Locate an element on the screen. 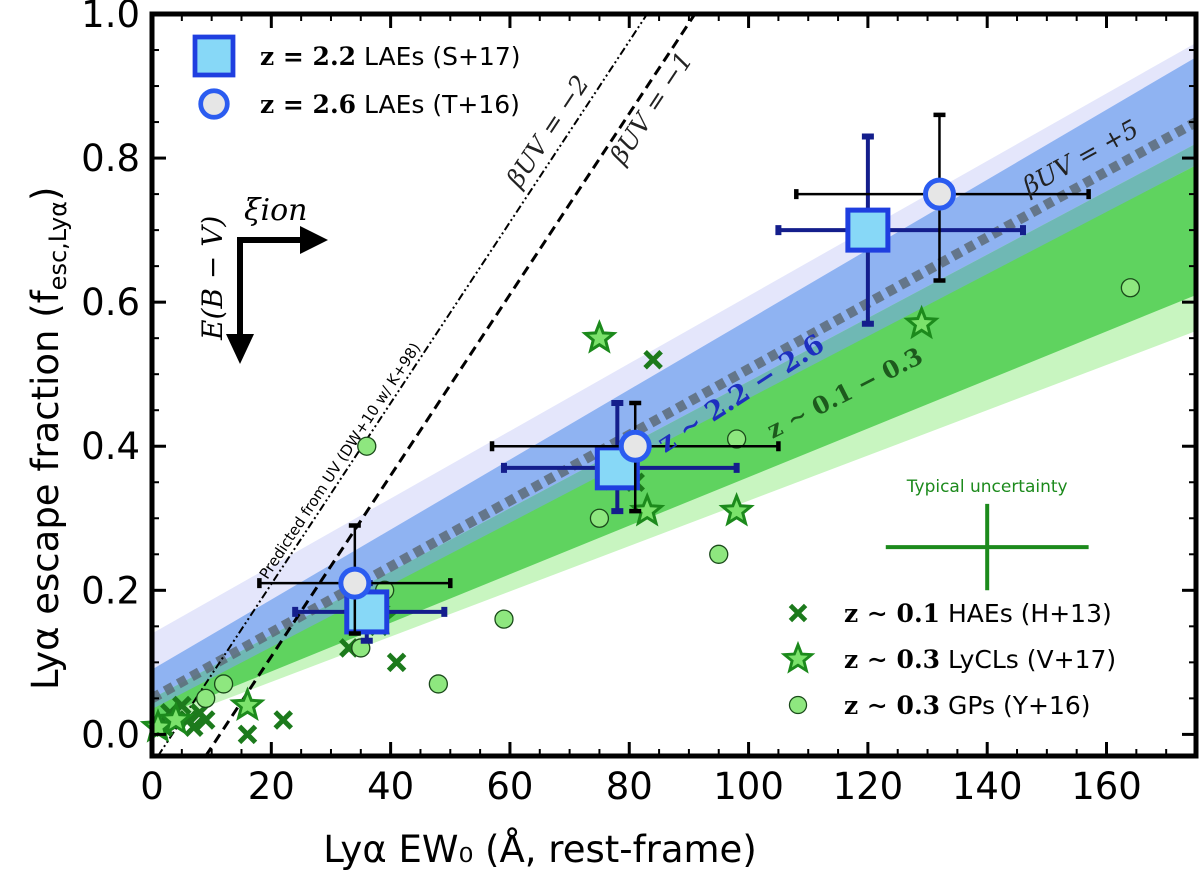 The width and height of the screenshot is (1200, 881). y-axis-label: Lyα escape fraction (fesc,Lyα) is located at coordinates (48, 438).